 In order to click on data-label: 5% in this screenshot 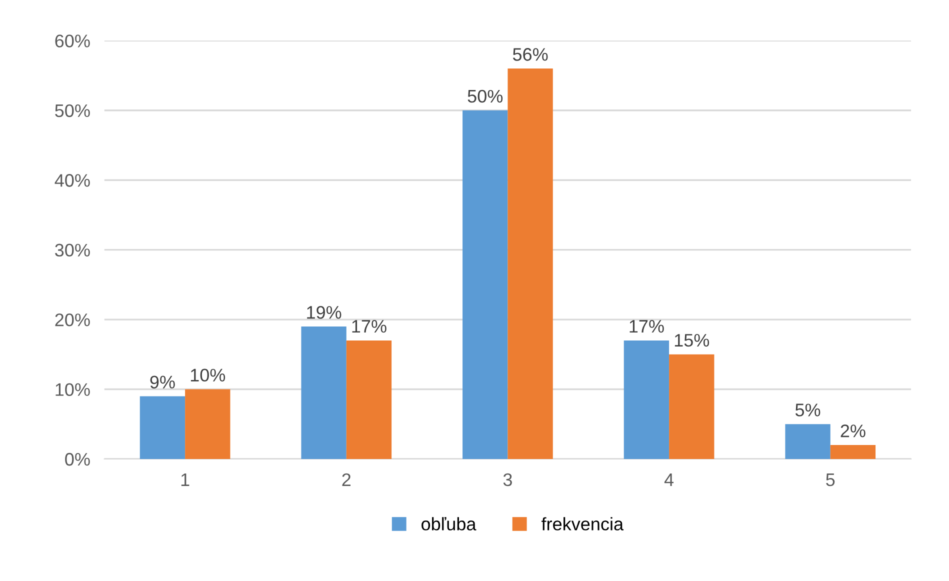, I will do `click(807, 410)`.